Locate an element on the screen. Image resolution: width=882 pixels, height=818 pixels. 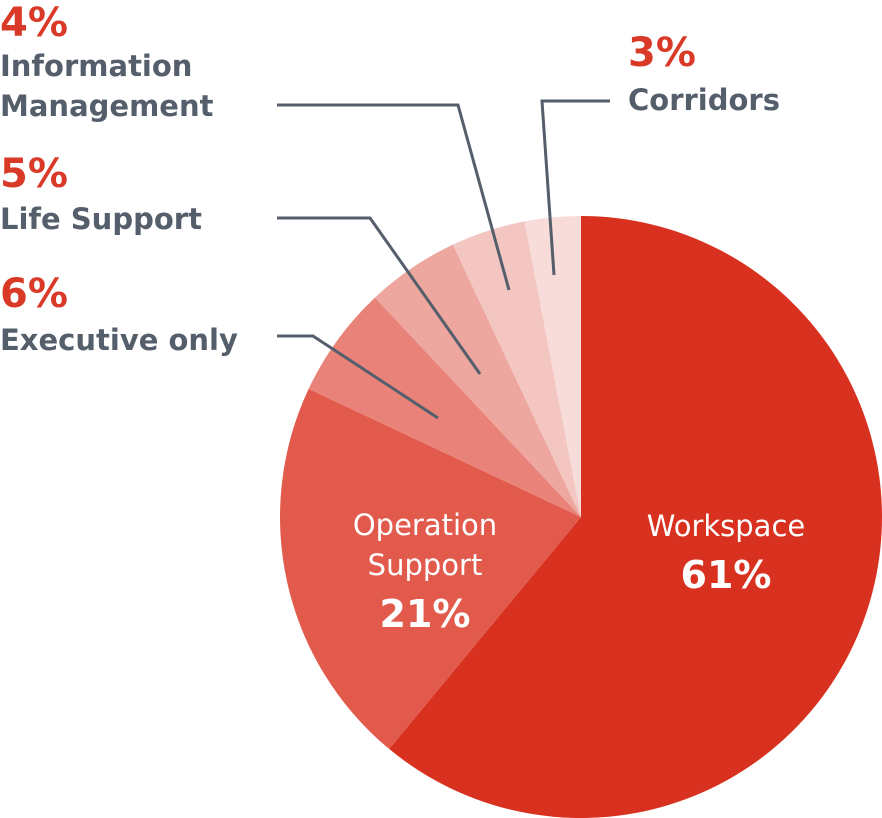
leader-line-information-management is located at coordinates (394, 197).